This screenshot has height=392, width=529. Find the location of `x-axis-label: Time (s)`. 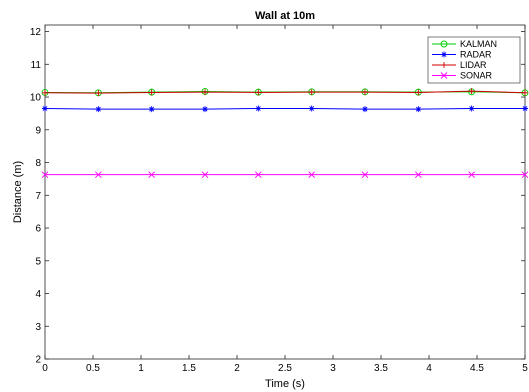

x-axis-label: Time (s) is located at coordinates (285, 384).